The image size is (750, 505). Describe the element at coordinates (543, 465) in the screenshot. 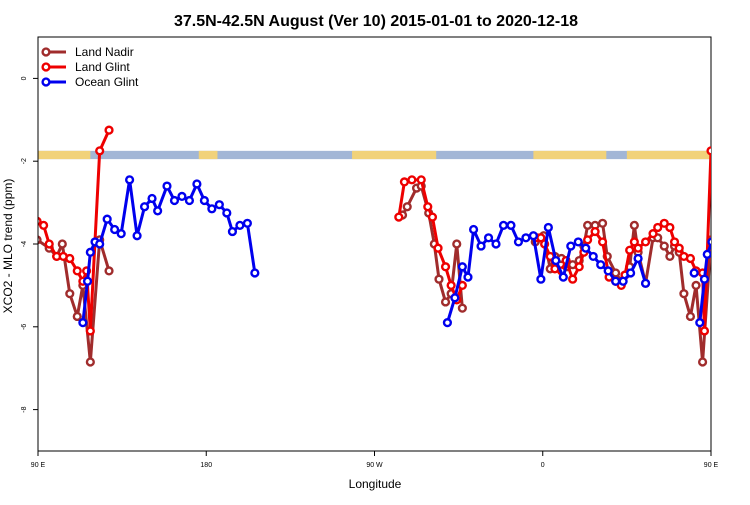

I see `x-tick-label: 0` at that location.